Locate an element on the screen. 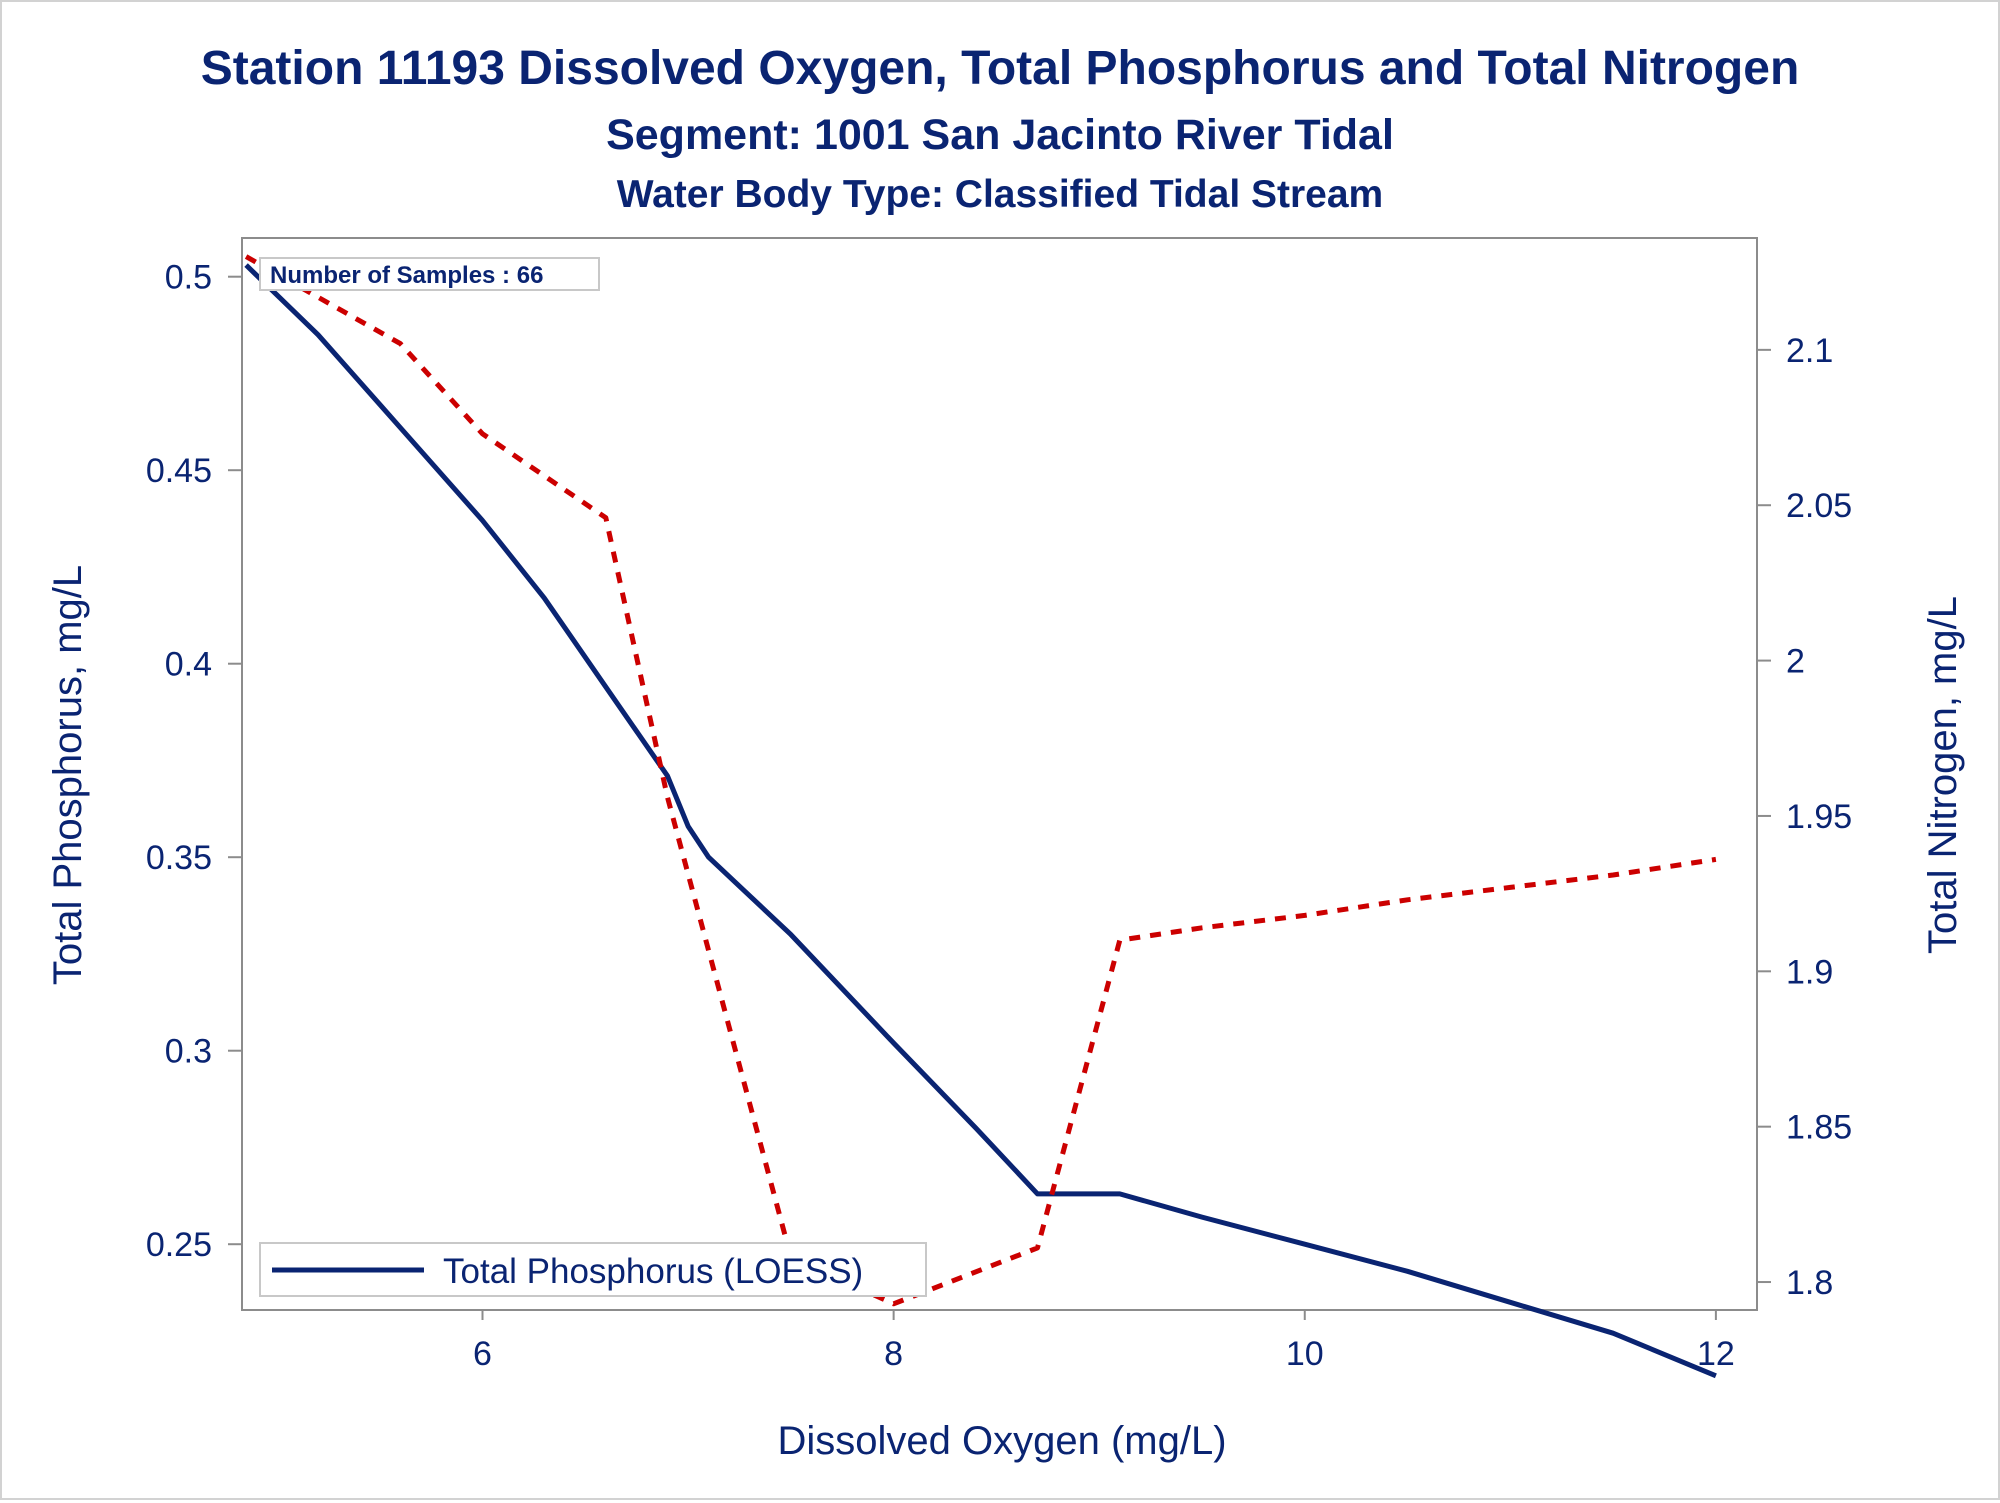 This screenshot has width=2000, height=1503. sample-count-annotation: Number of Samples : 66 is located at coordinates (429, 274).